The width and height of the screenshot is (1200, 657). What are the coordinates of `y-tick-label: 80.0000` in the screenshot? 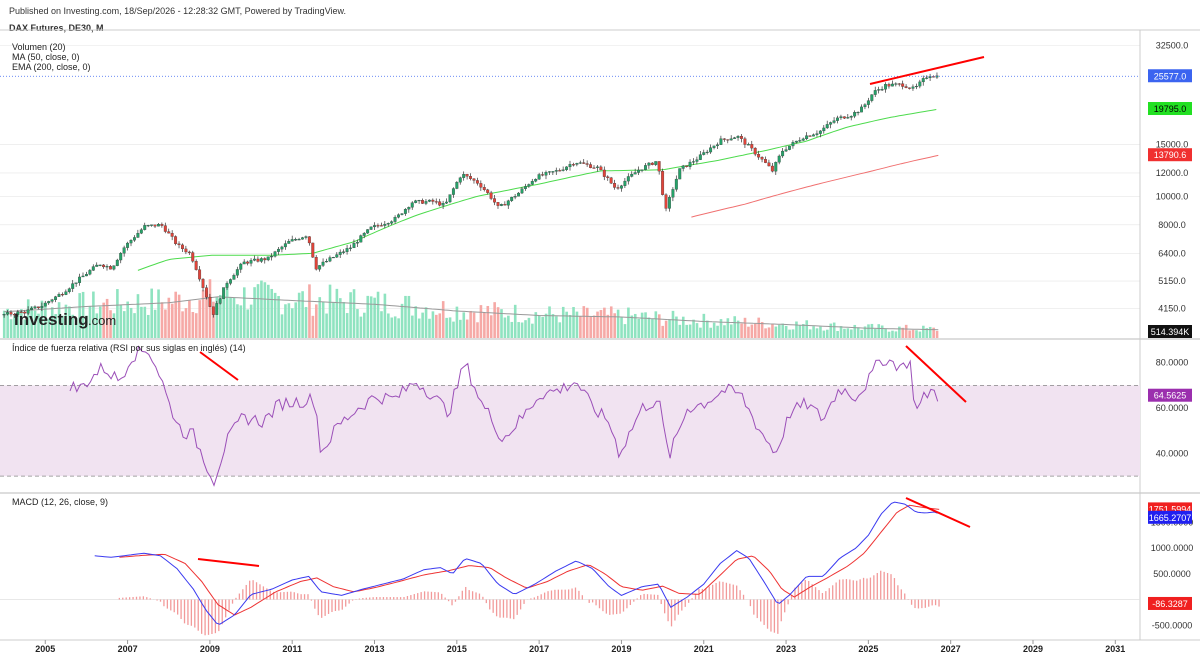 It's located at (1172, 363).